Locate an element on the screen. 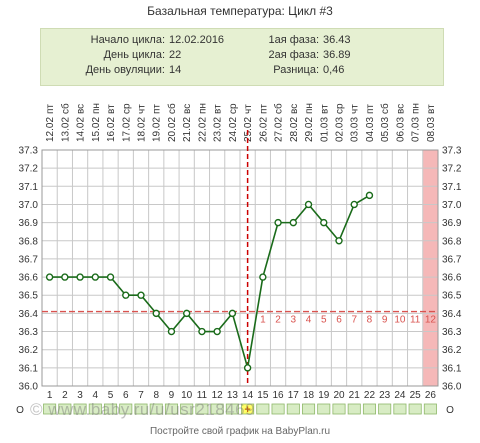 This screenshot has height=443, width=480. day-number-label: 22 is located at coordinates (370, 395).